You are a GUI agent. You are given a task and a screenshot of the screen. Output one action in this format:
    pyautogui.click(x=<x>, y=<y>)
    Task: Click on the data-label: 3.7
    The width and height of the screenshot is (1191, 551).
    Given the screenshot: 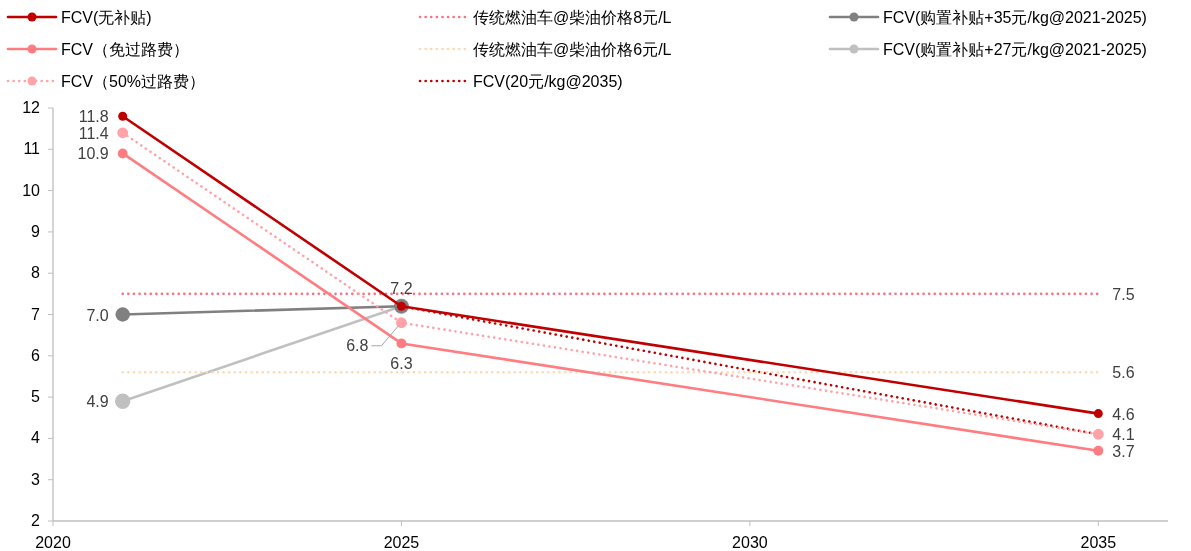 What is the action you would take?
    pyautogui.click(x=1123, y=451)
    